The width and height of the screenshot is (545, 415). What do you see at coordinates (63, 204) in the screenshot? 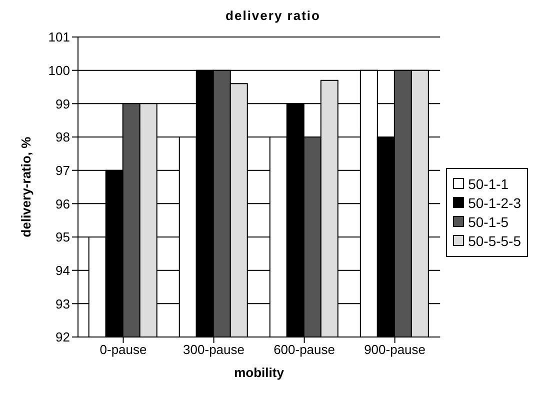
I see `y-tick-label: 96` at bounding box center [63, 204].